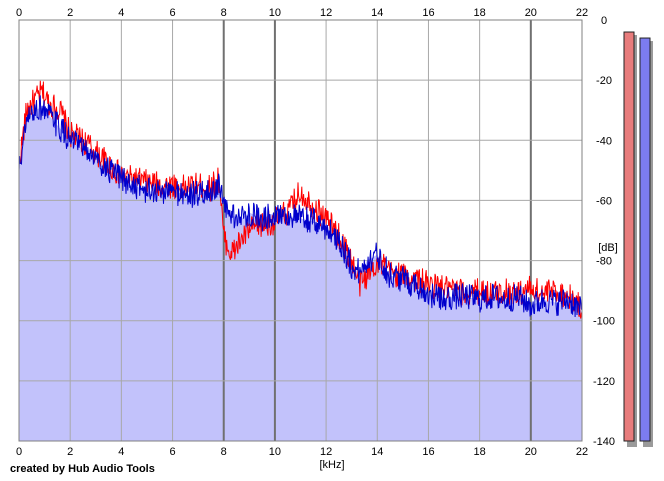 This screenshot has height=481, width=664. Describe the element at coordinates (275, 452) in the screenshot. I see `x-tick-label-bottom: 10` at that location.